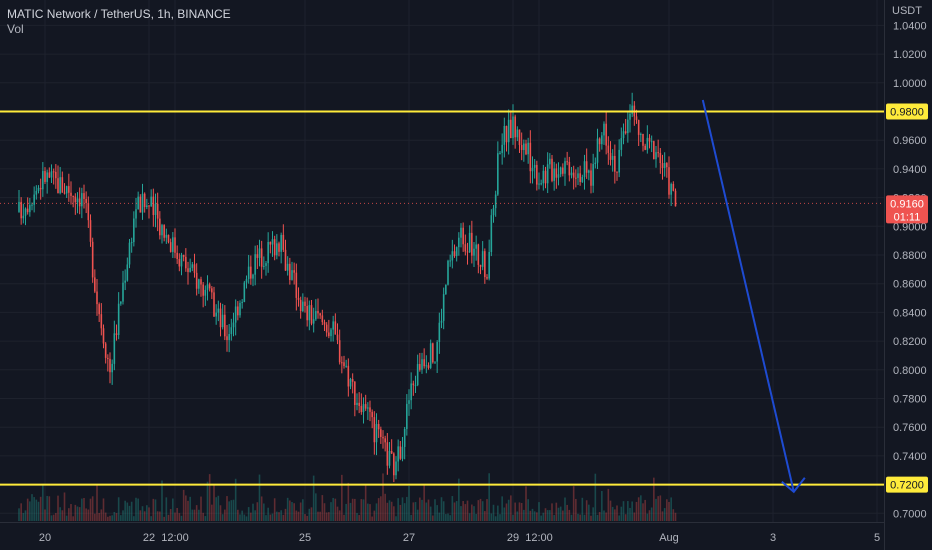 The height and width of the screenshot is (550, 932). Describe the element at coordinates (15, 29) in the screenshot. I see `volume-indicator-label: Vol` at that location.